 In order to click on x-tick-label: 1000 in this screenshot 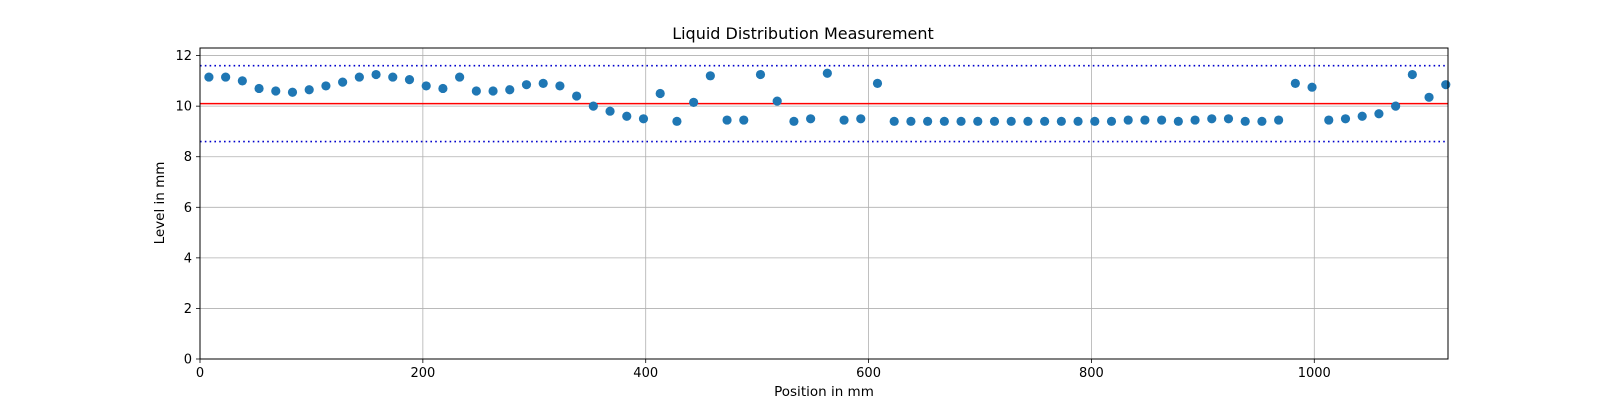, I will do `click(1314, 373)`.